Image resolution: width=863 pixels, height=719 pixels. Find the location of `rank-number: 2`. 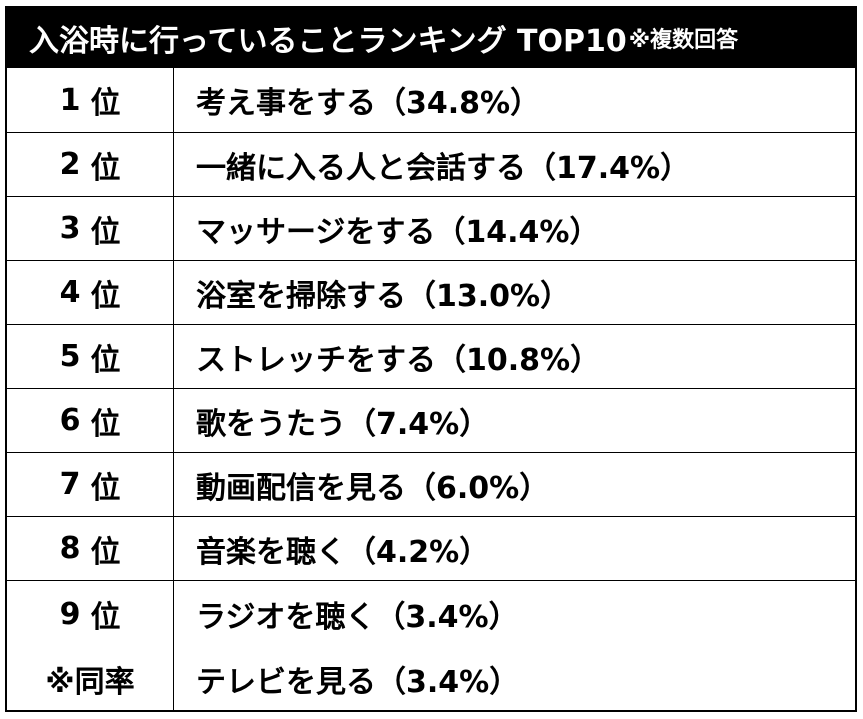

rank-number: 2 is located at coordinates (70, 164).